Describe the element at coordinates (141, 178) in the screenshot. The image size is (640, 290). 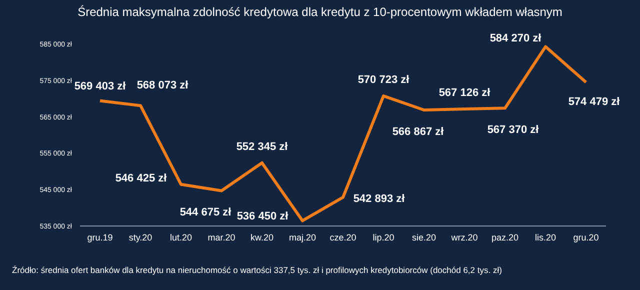
I see `data-label: 546 425 zł` at that location.